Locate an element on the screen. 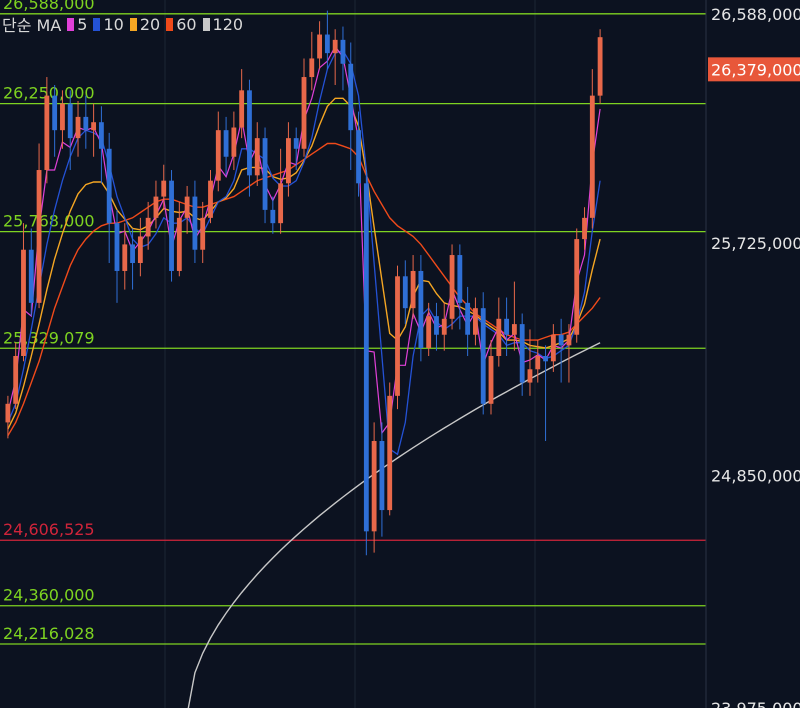 The width and height of the screenshot is (800, 708). price-axis: 26,588,000 25,725,000 24,850,000 23,975,000 is located at coordinates (755, 356).